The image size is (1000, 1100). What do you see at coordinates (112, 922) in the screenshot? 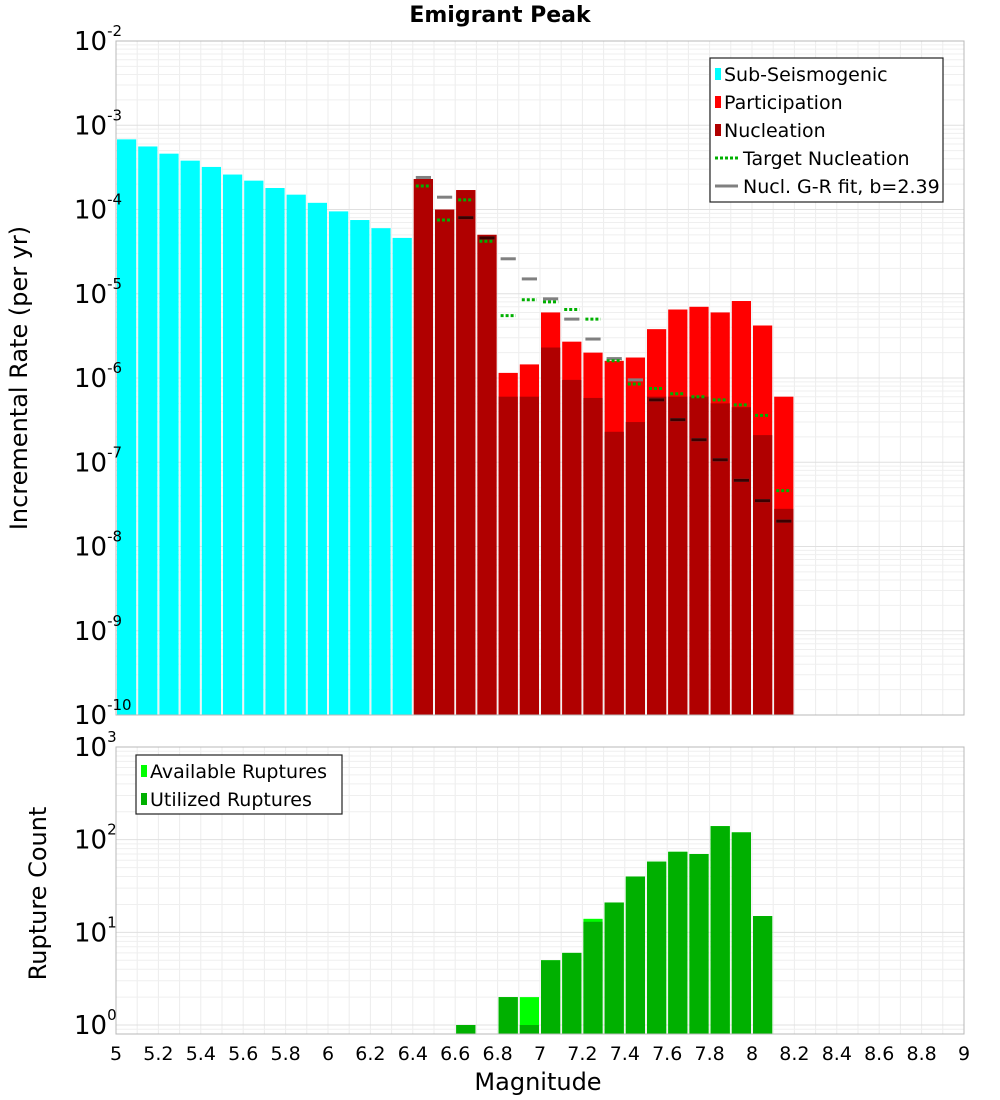
I see `y-tick-exponent: 1` at bounding box center [112, 922].